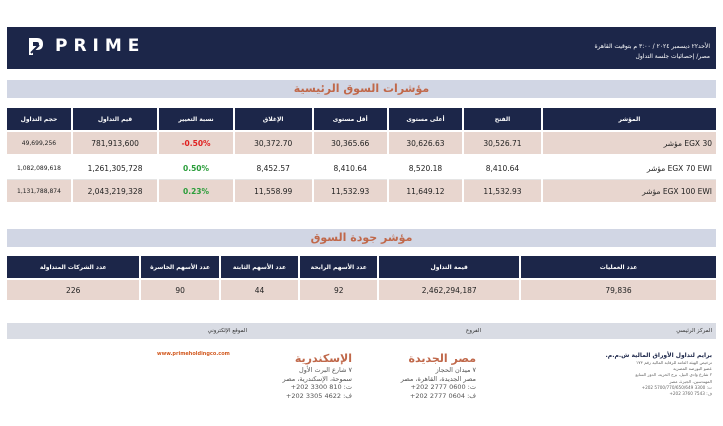 This screenshot has width=723, height=426. I want to click on branches-label: الفروع, so click(368, 331).